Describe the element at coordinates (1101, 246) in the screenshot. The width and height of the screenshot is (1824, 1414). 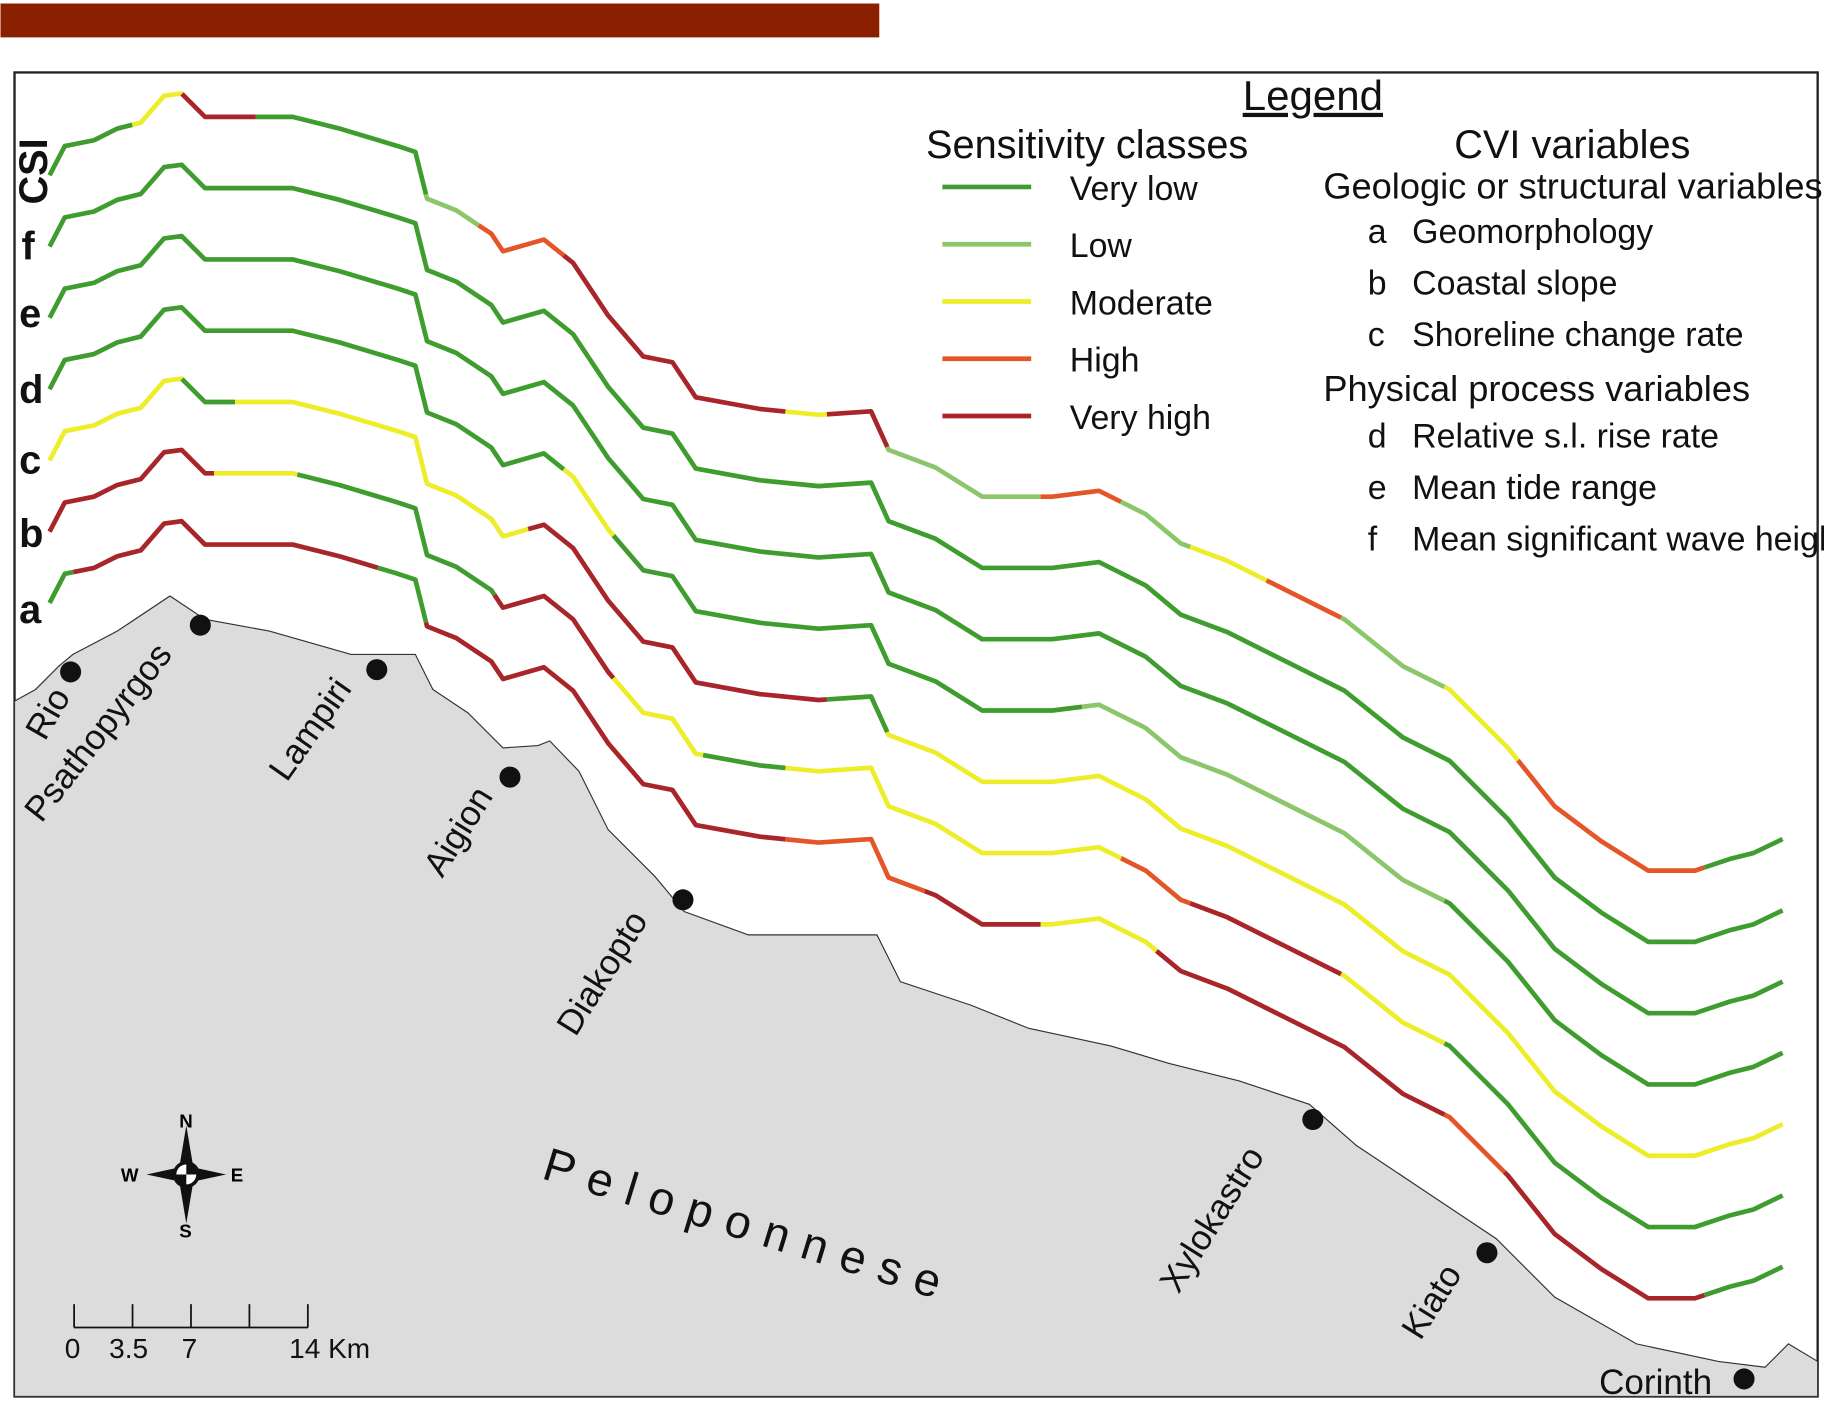
I see `legend-class-label: Low` at that location.